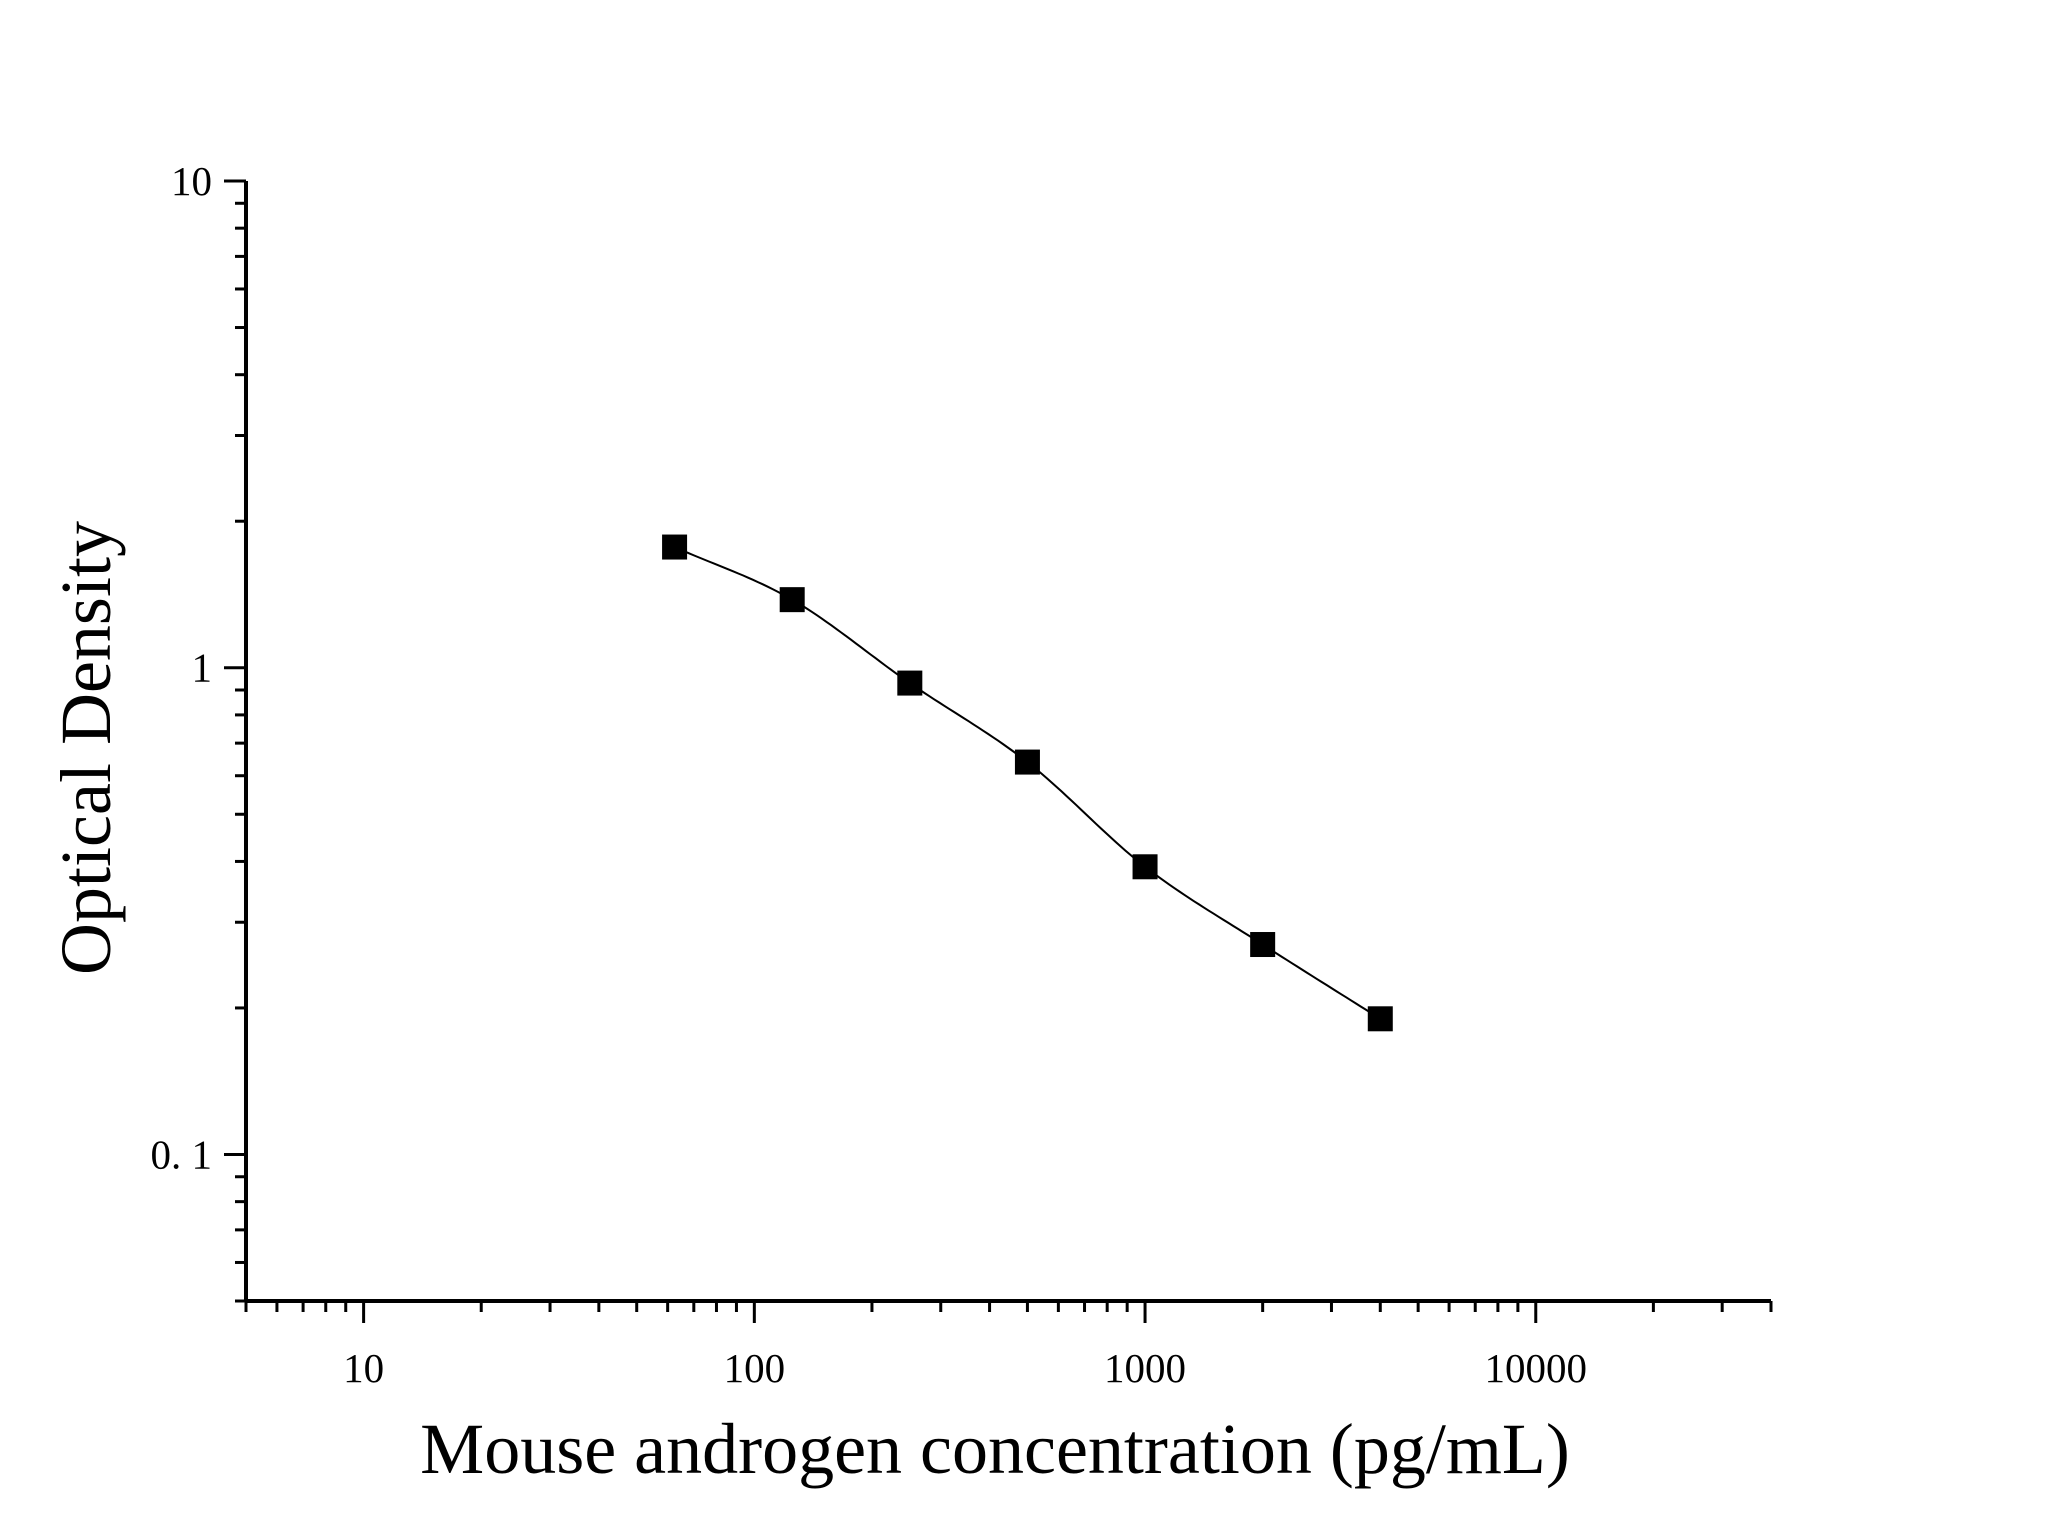  Describe the element at coordinates (755, 1368) in the screenshot. I see `x-tick-label: 100` at that location.